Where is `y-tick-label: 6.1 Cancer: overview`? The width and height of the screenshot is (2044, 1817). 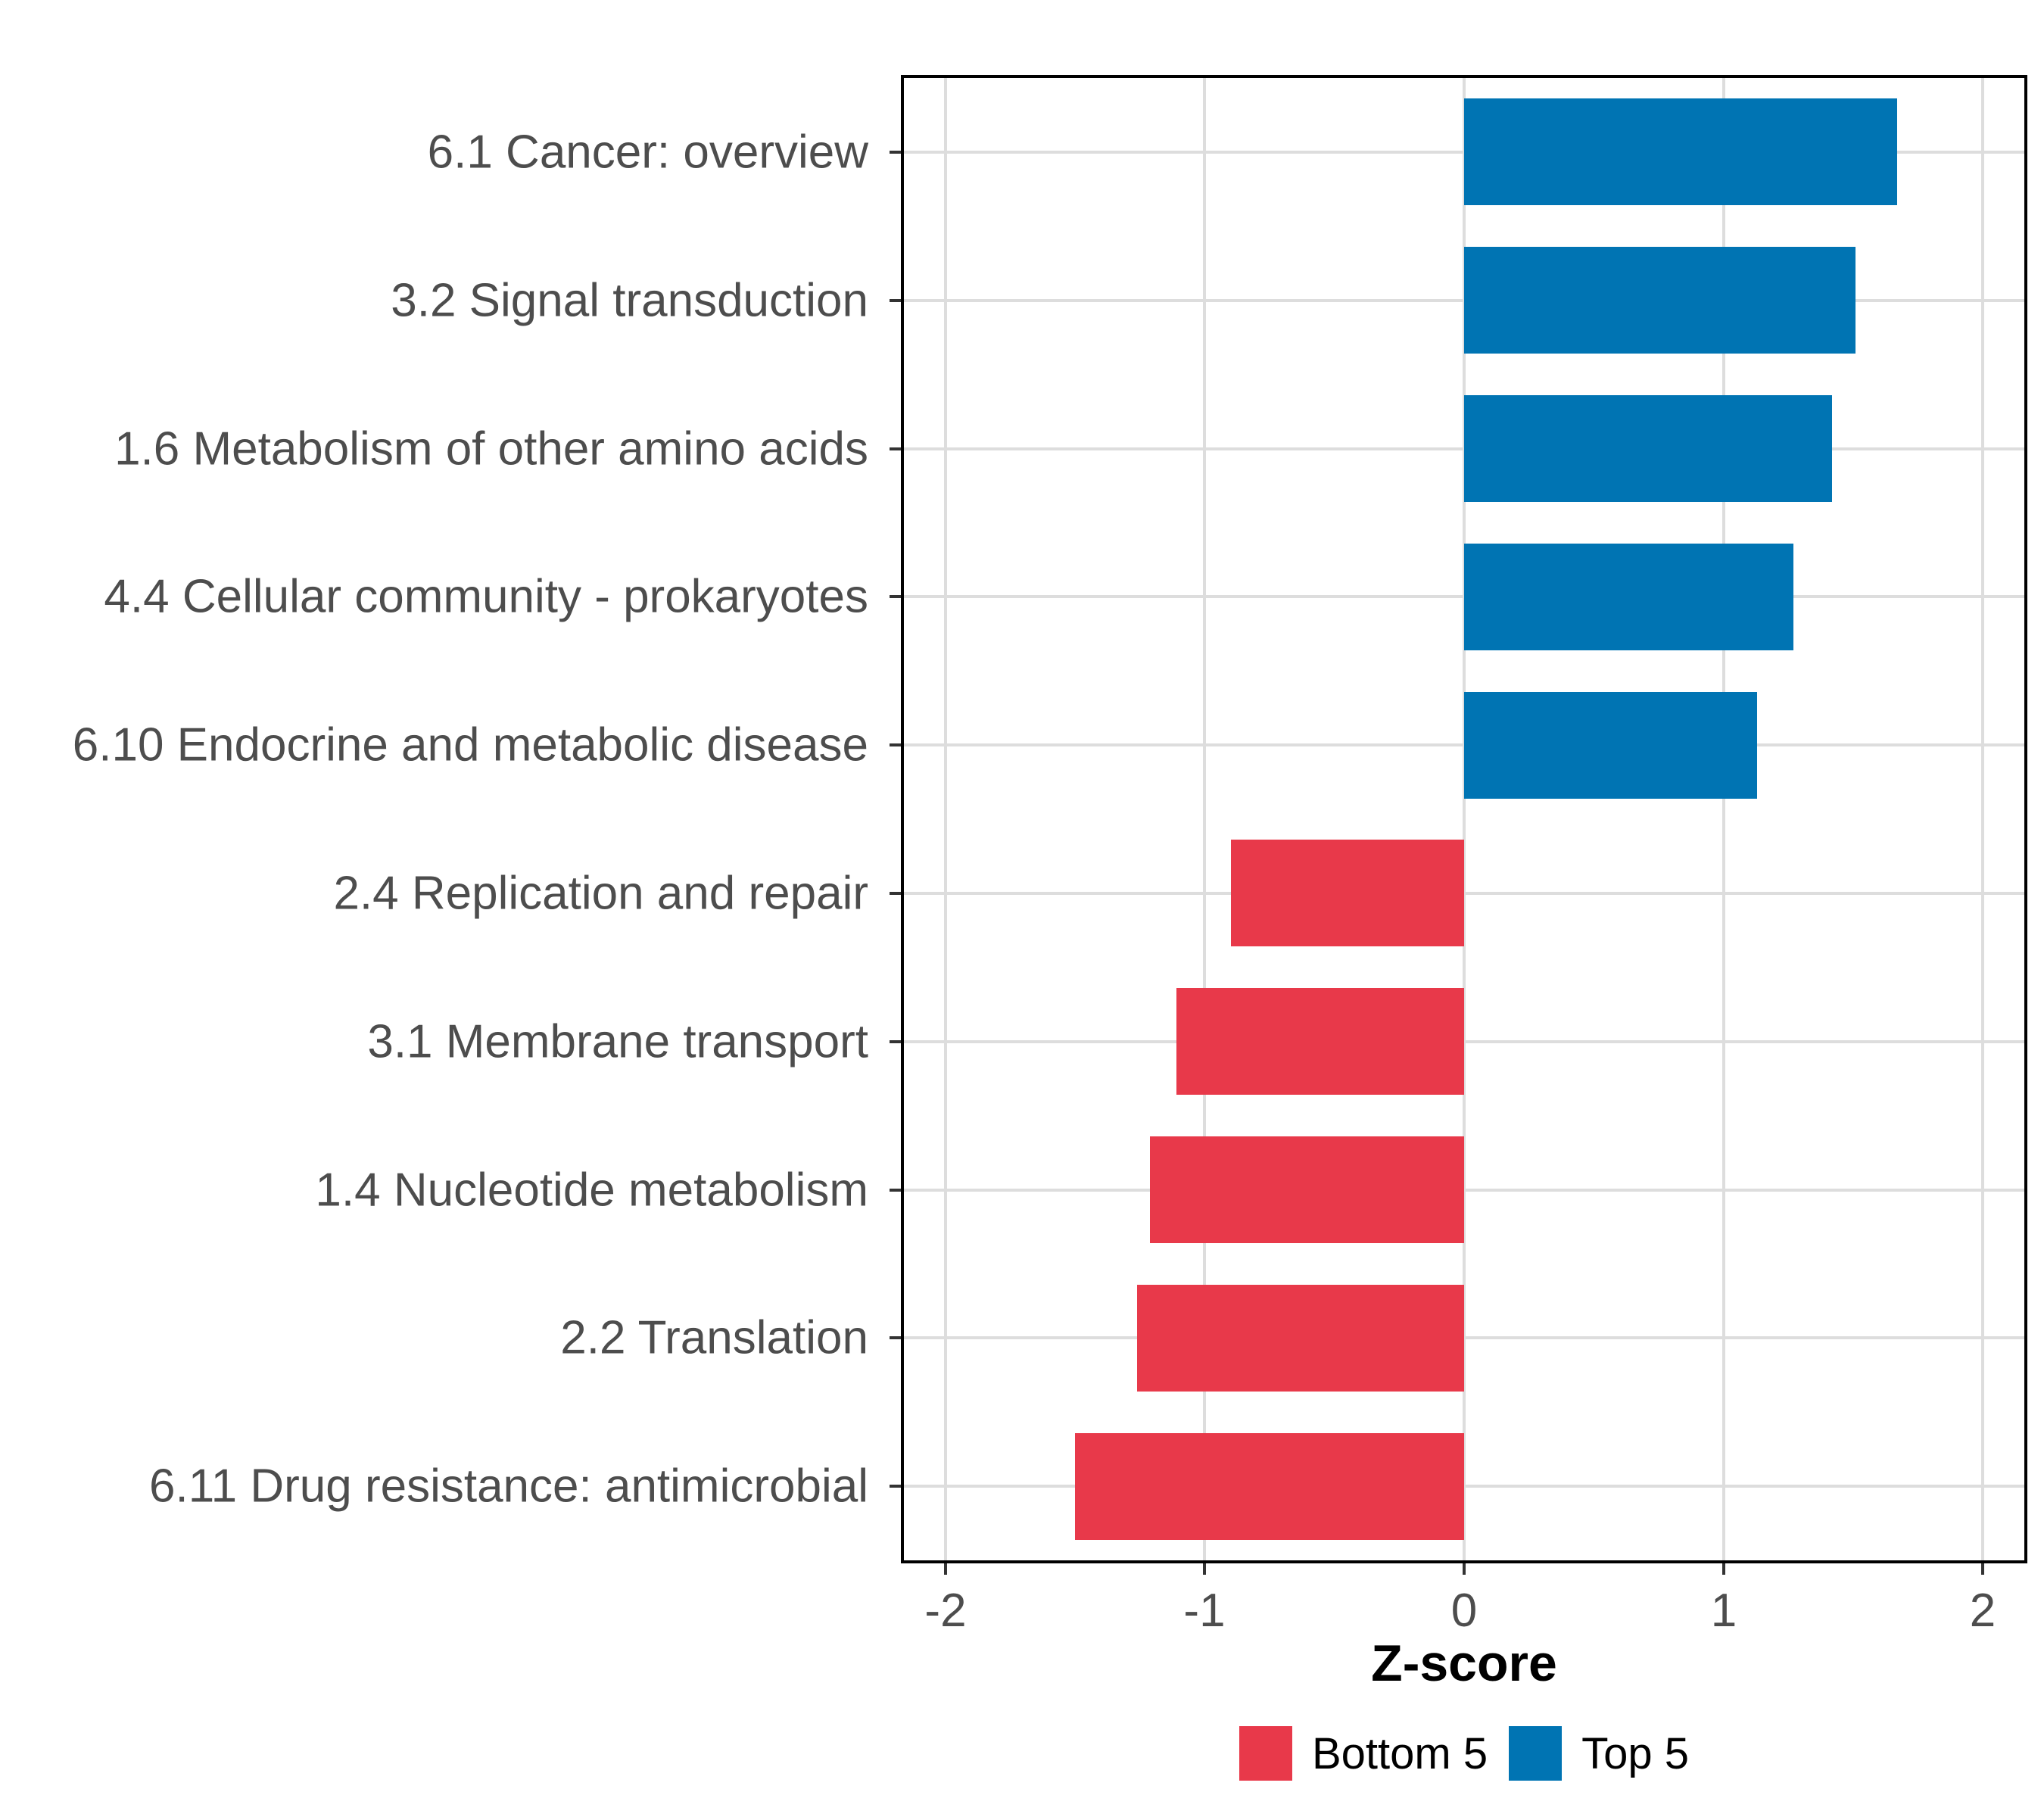
y-tick-label: 6.1 Cancer: overview is located at coordinates (647, 152).